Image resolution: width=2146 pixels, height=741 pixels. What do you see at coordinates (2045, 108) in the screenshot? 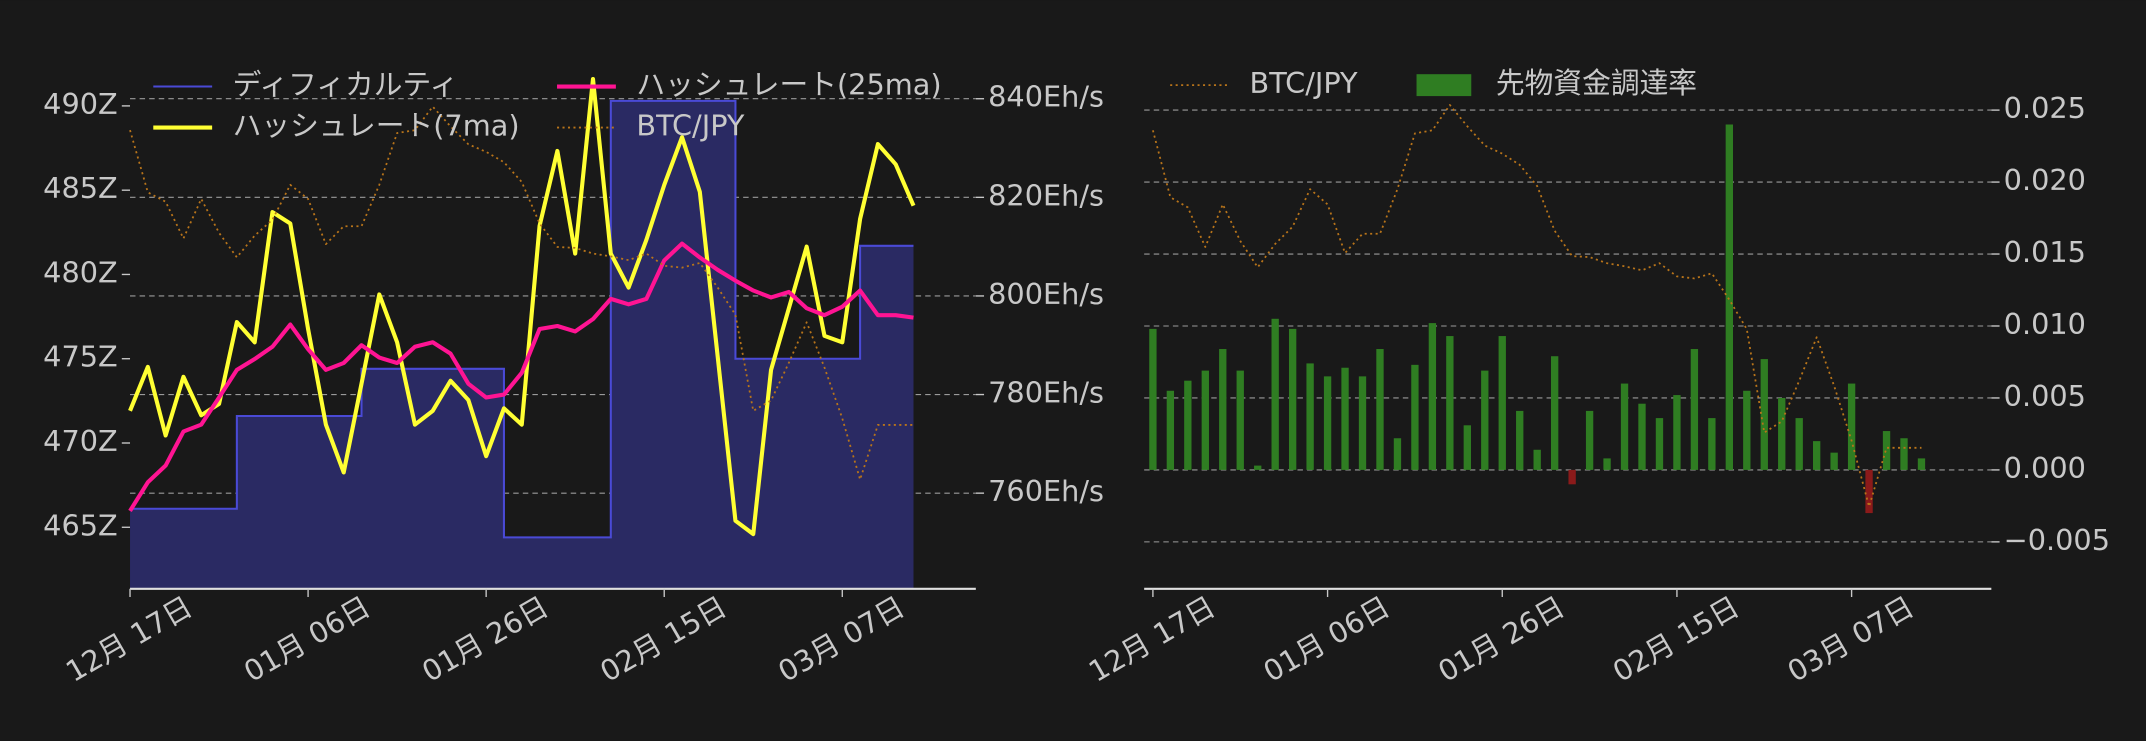
I see `y-tick-label: 0.025` at bounding box center [2045, 108].